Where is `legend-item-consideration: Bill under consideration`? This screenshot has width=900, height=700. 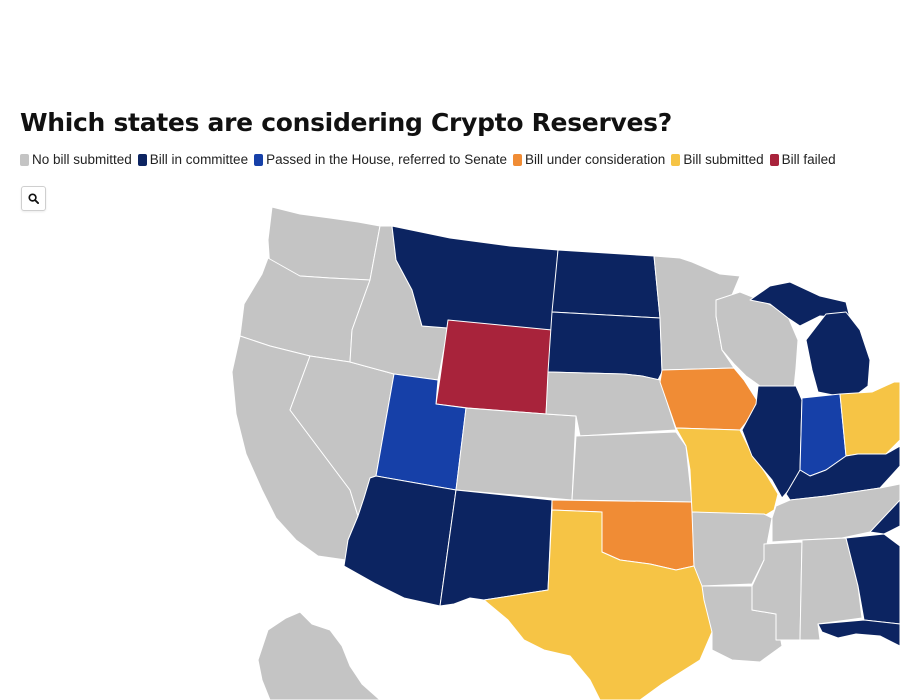 legend-item-consideration: Bill under consideration is located at coordinates (589, 159).